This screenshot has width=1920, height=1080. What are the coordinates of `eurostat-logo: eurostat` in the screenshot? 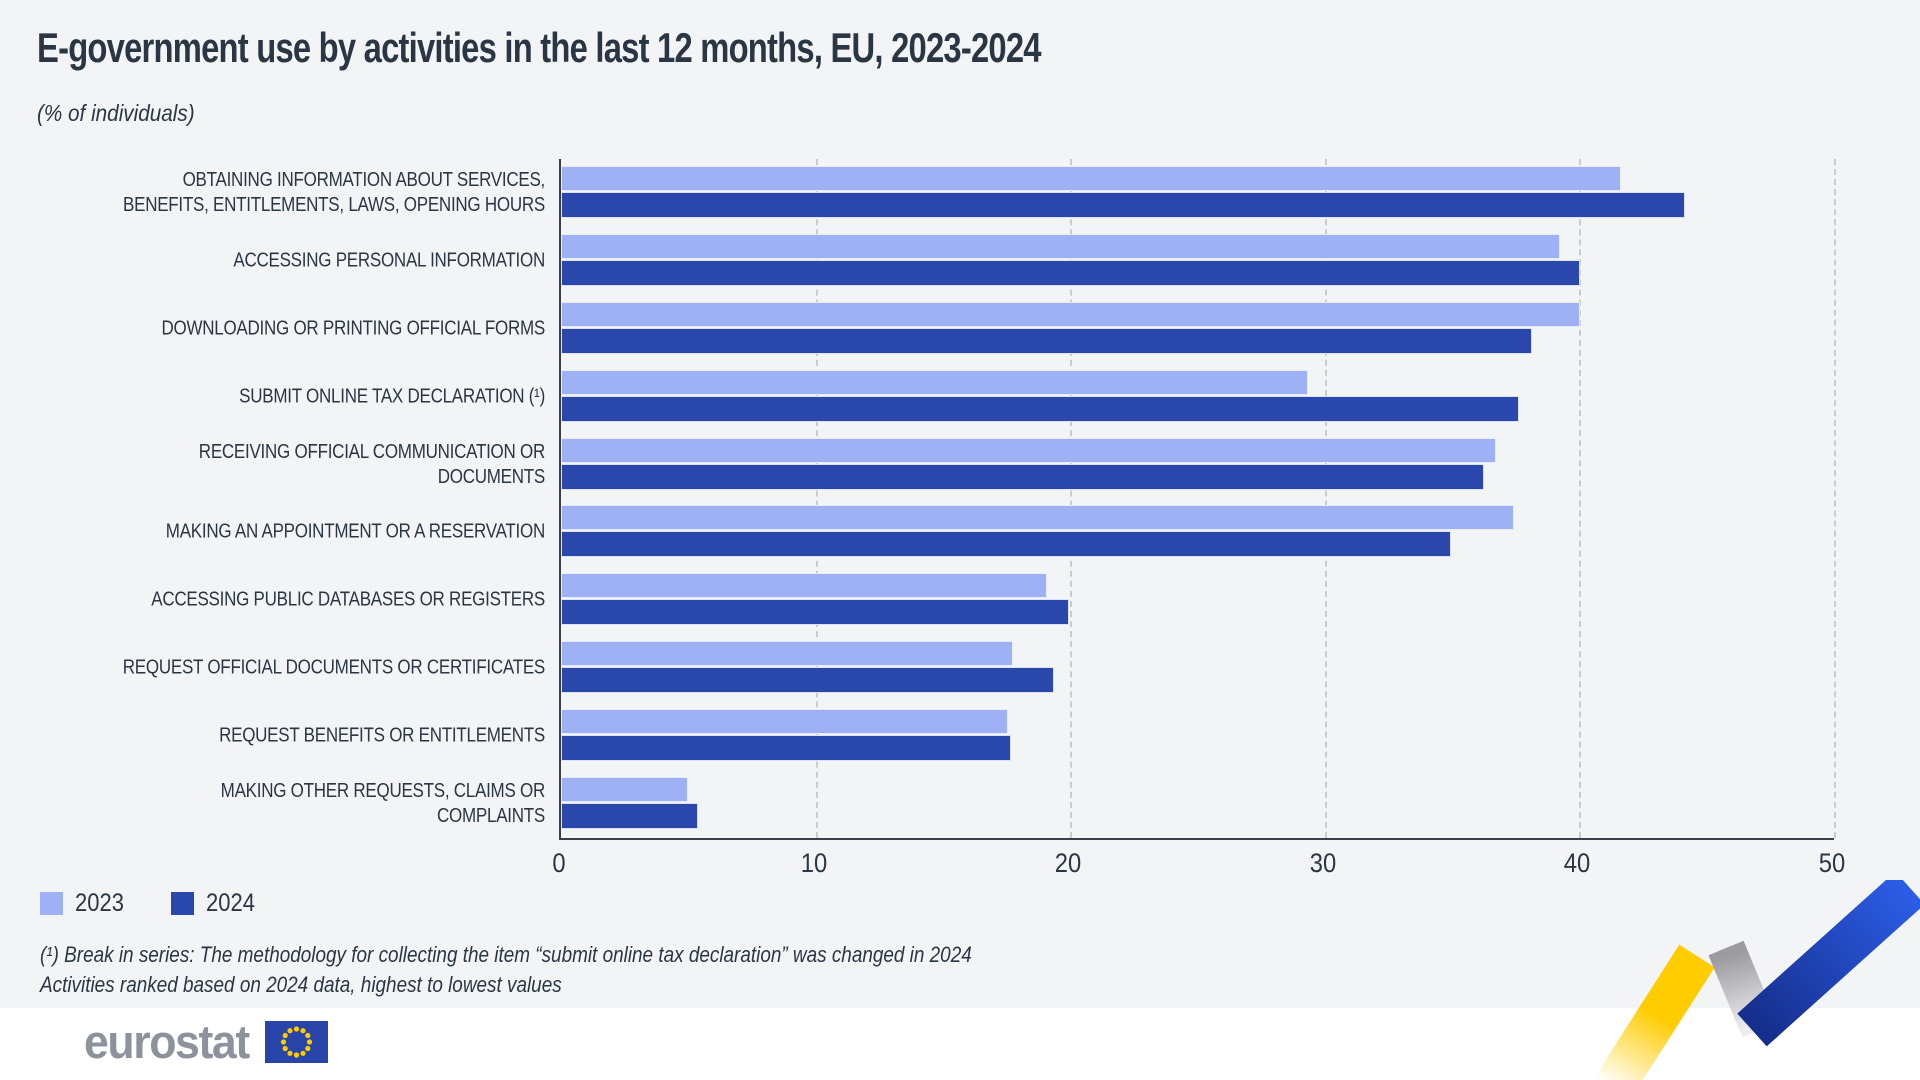 It's located at (206, 1041).